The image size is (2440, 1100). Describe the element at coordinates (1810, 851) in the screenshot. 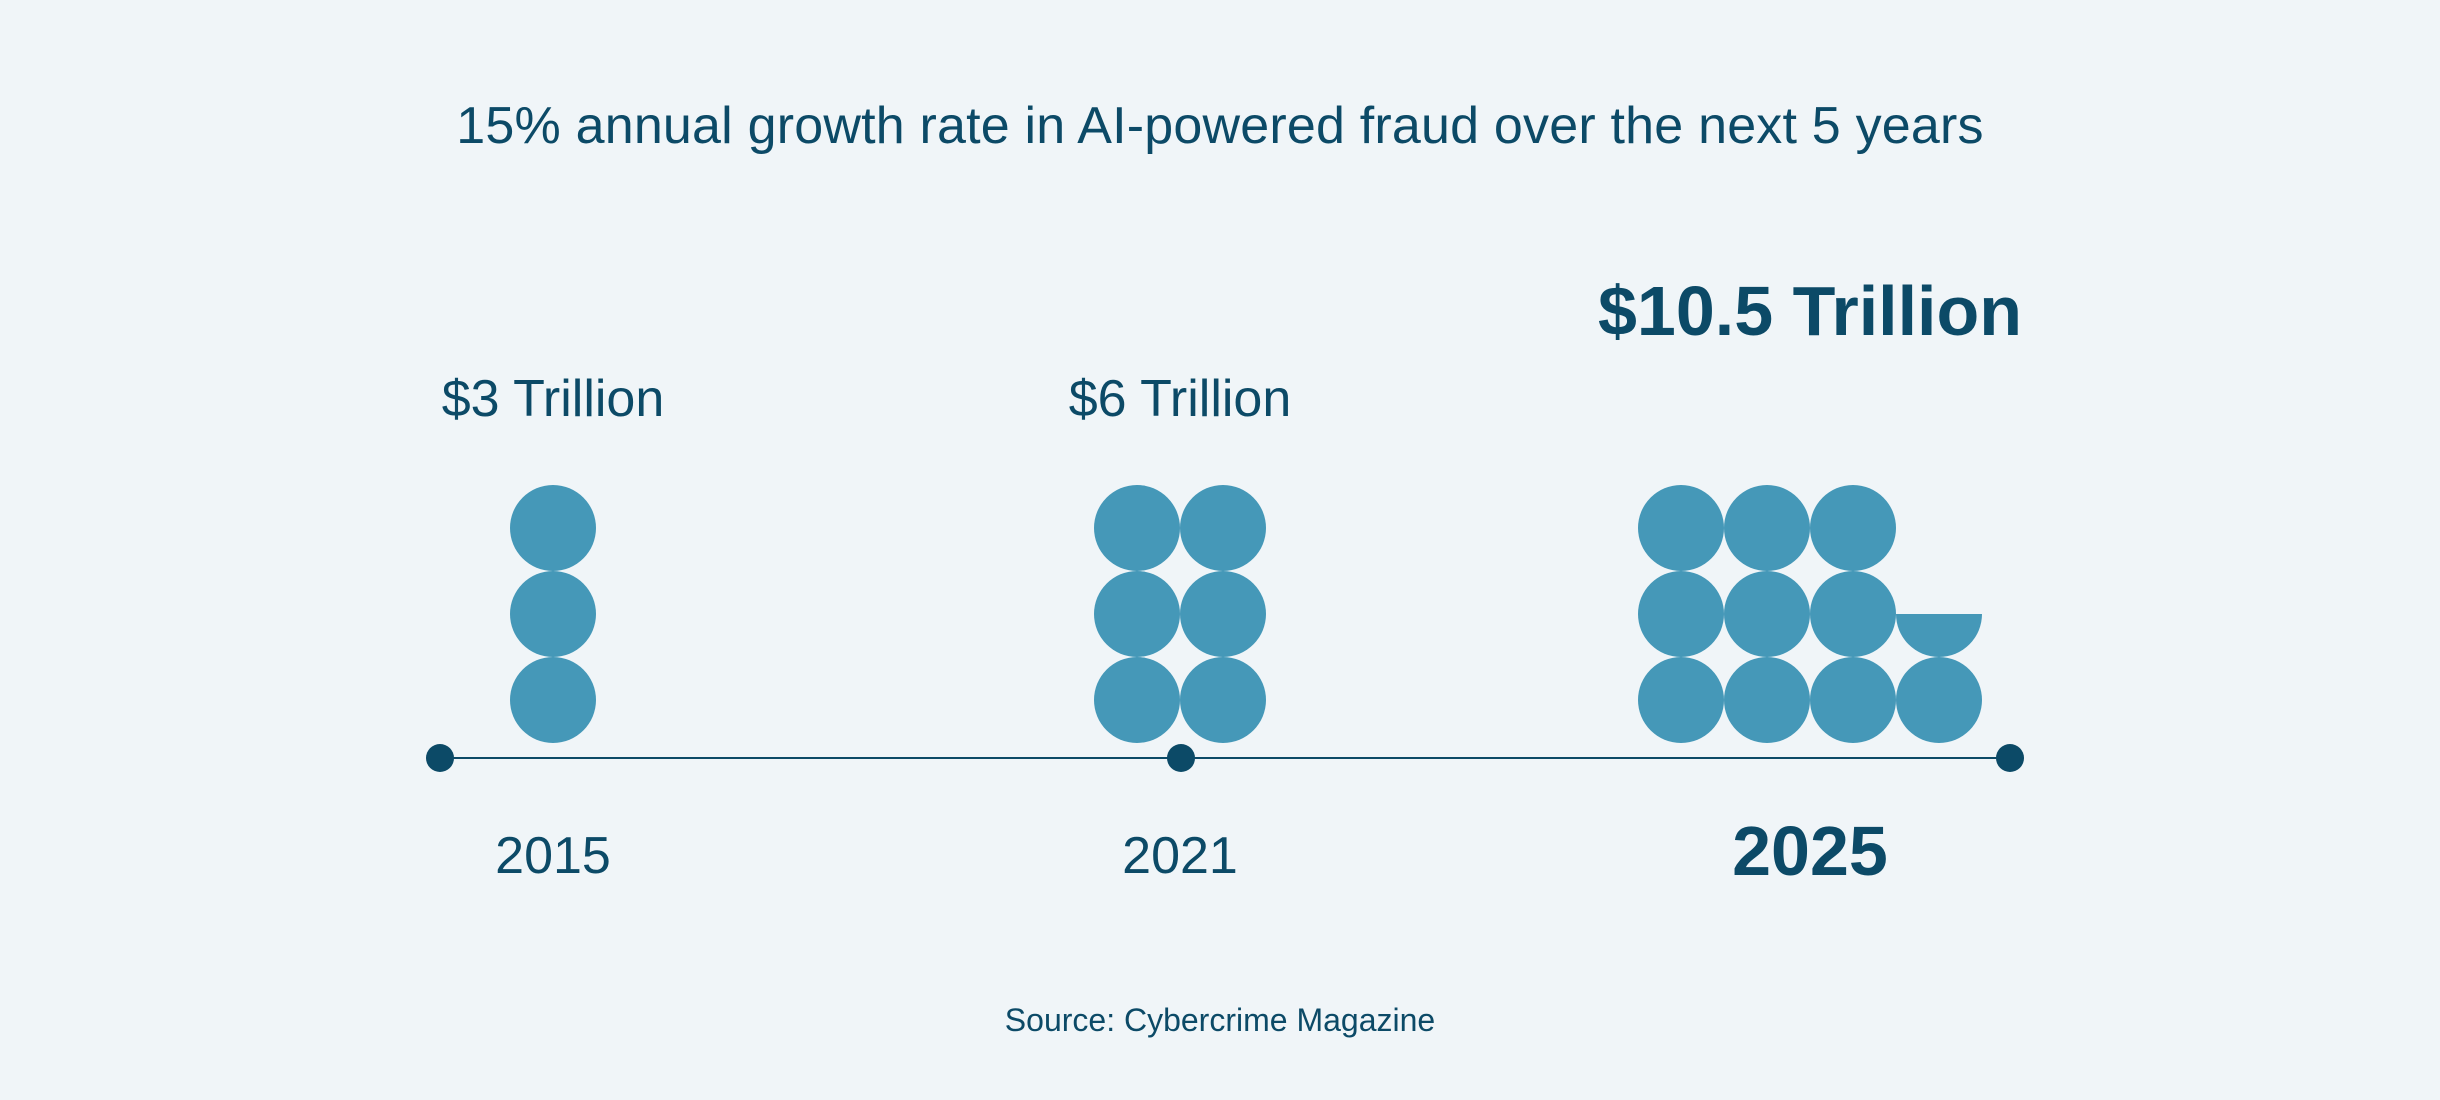

I see `year-label: 2025` at that location.